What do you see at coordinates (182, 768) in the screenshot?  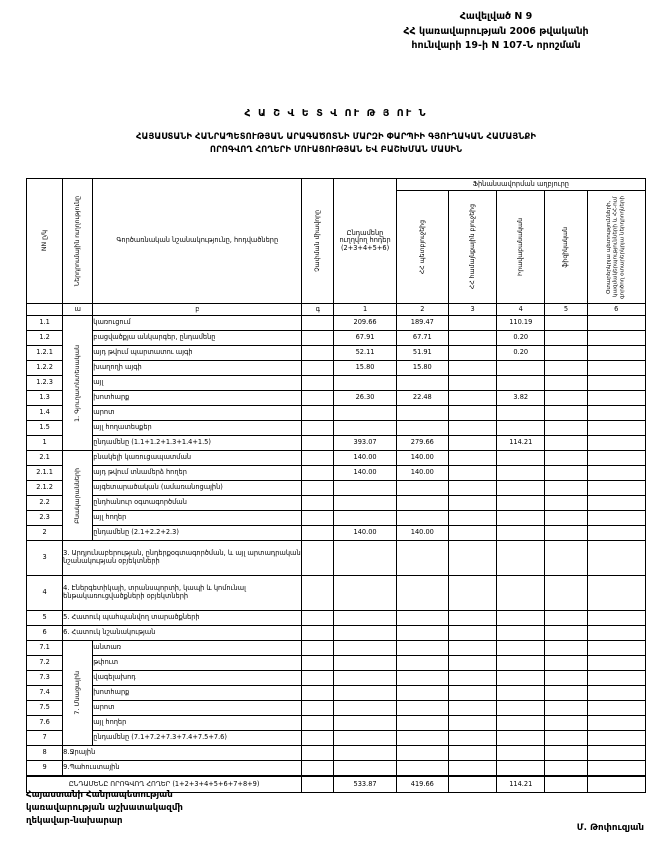 I see `cell-name: 9.Պահուստային` at bounding box center [182, 768].